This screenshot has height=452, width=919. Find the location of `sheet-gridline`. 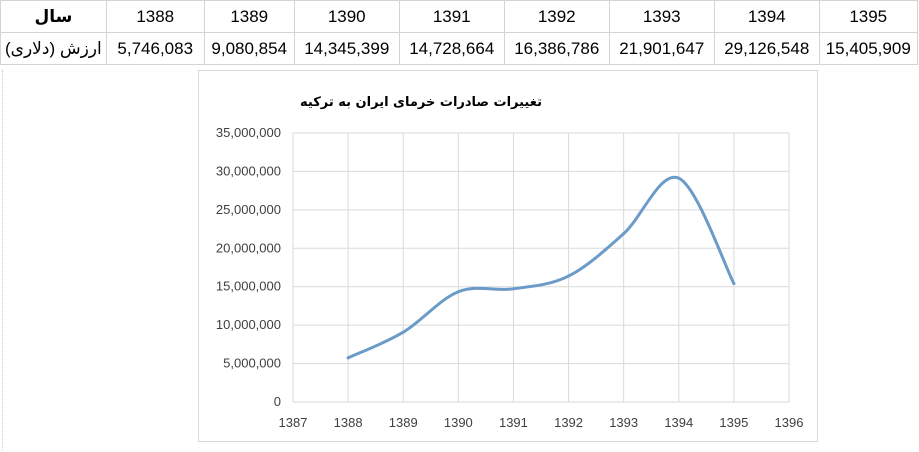

sheet-gridline is located at coordinates (3, 260).